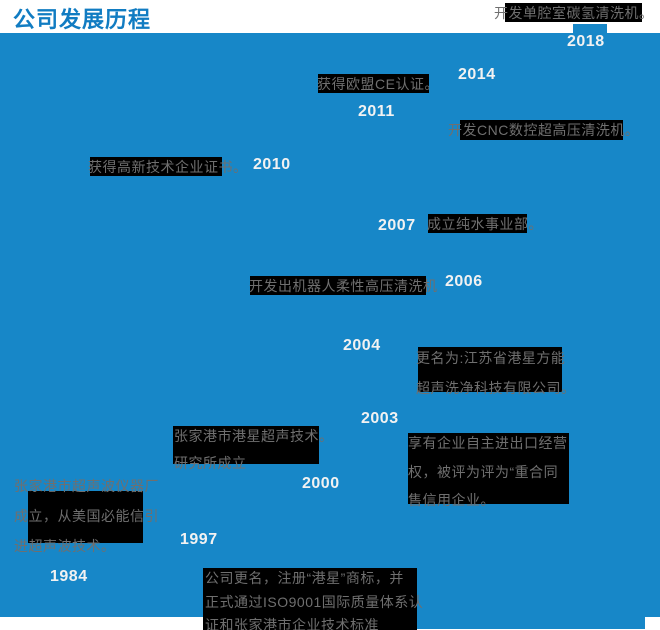 The height and width of the screenshot is (630, 660). What do you see at coordinates (490, 369) in the screenshot?
I see `event-box-2004` at bounding box center [490, 369].